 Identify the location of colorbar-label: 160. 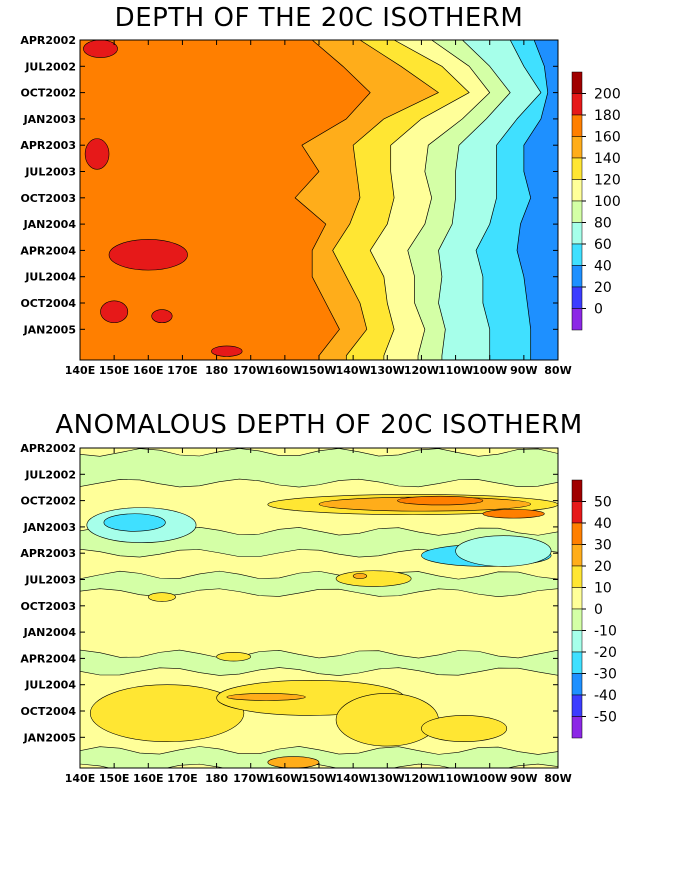
(607, 138).